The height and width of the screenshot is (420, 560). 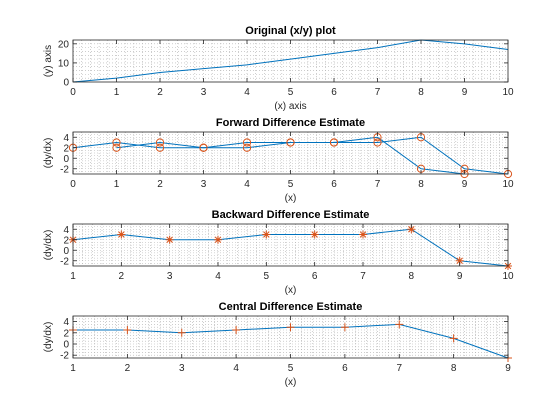 I want to click on y-tick-label: 20, so click(x=64, y=44).